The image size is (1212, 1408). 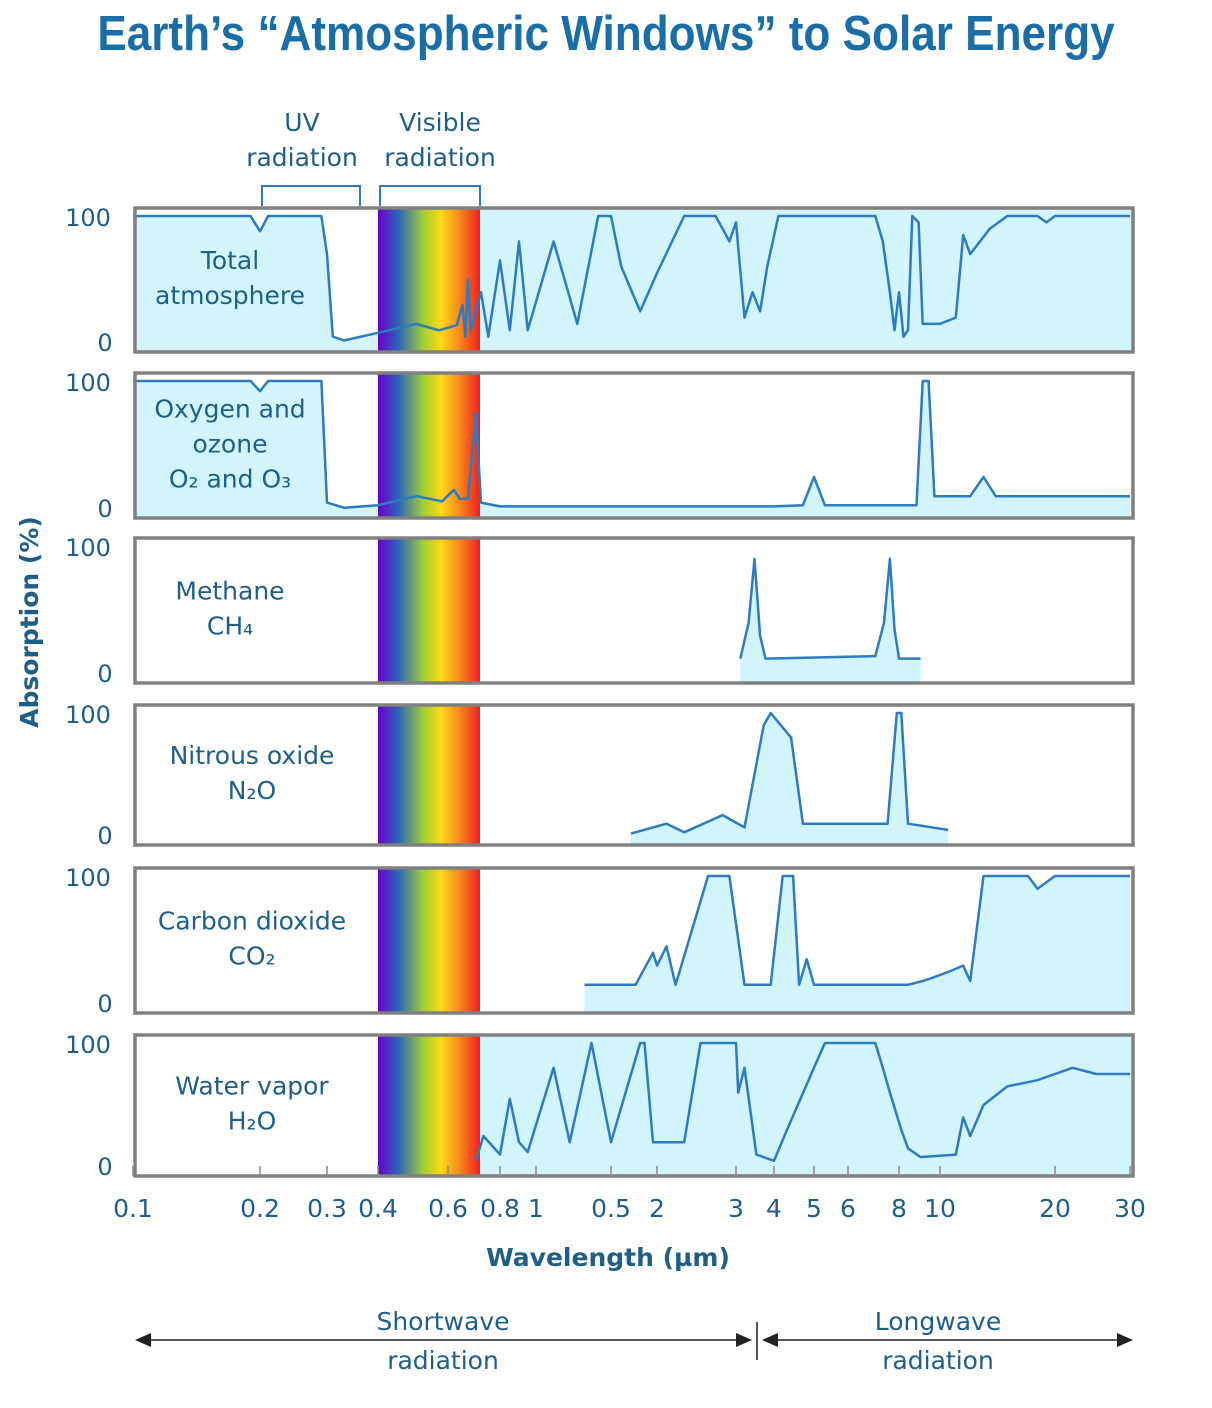 What do you see at coordinates (1055, 1208) in the screenshot?
I see `x-tick-label: 20` at bounding box center [1055, 1208].